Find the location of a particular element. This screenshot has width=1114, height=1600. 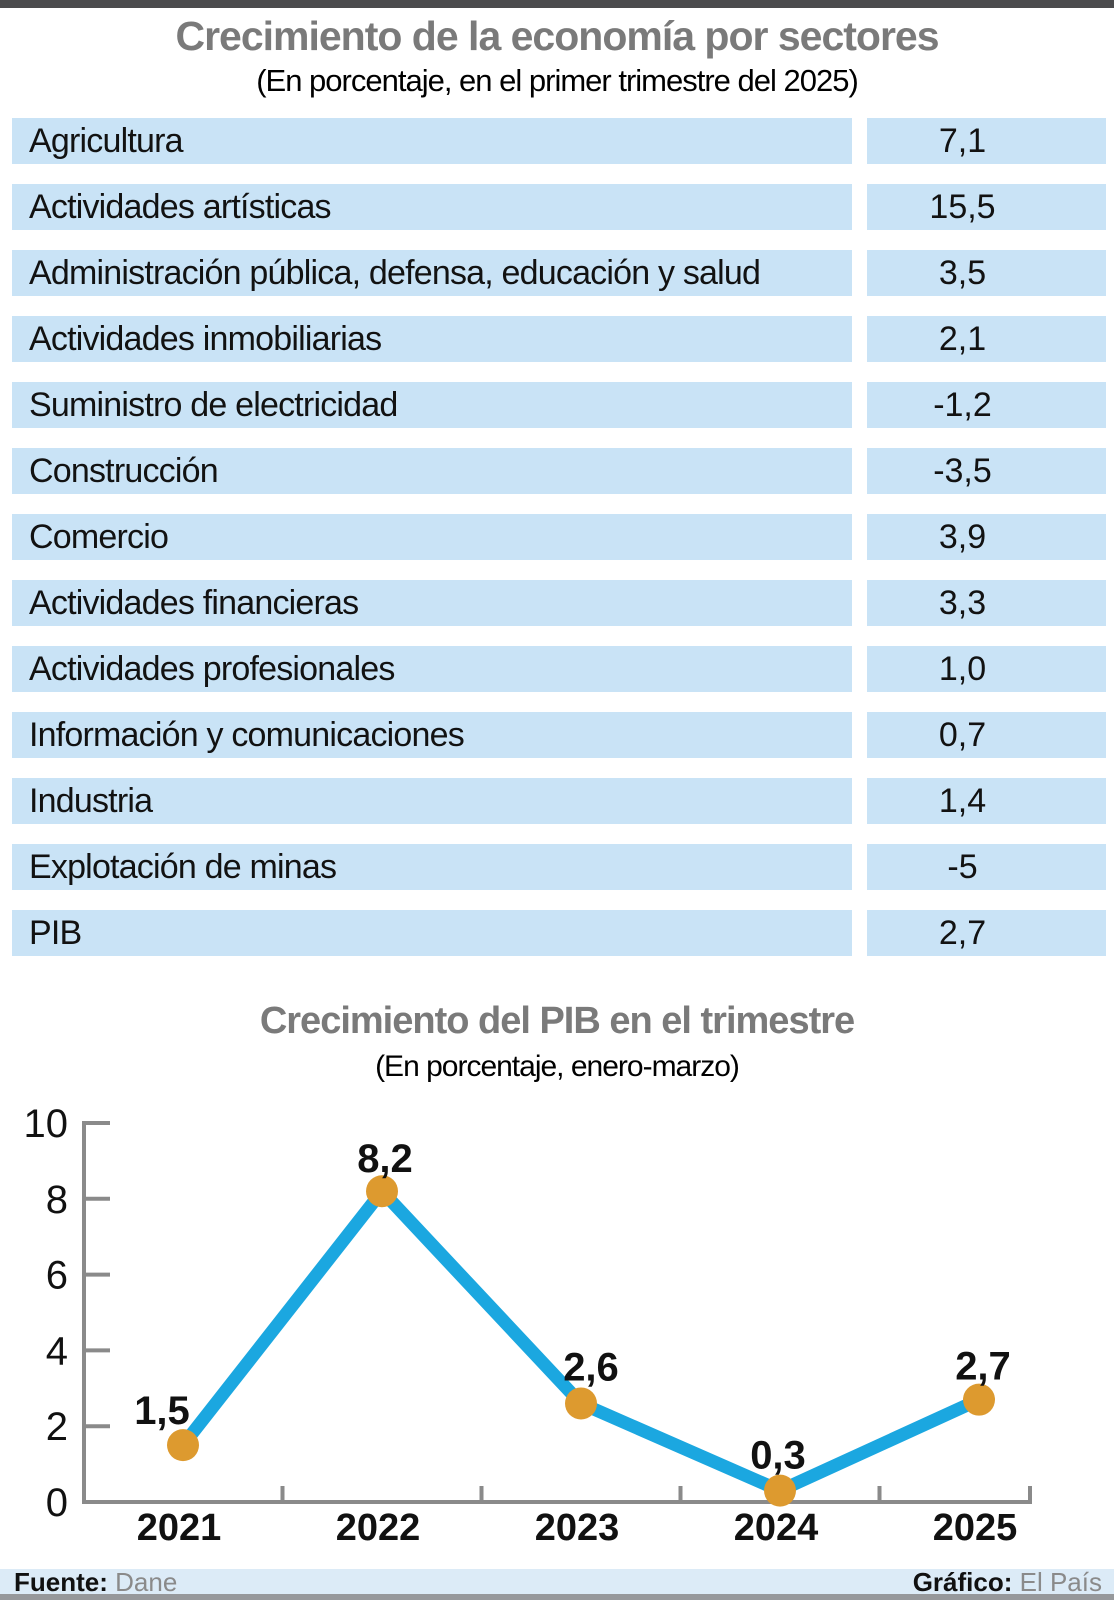

source-credit: Fuente: Dane is located at coordinates (95, 1582).